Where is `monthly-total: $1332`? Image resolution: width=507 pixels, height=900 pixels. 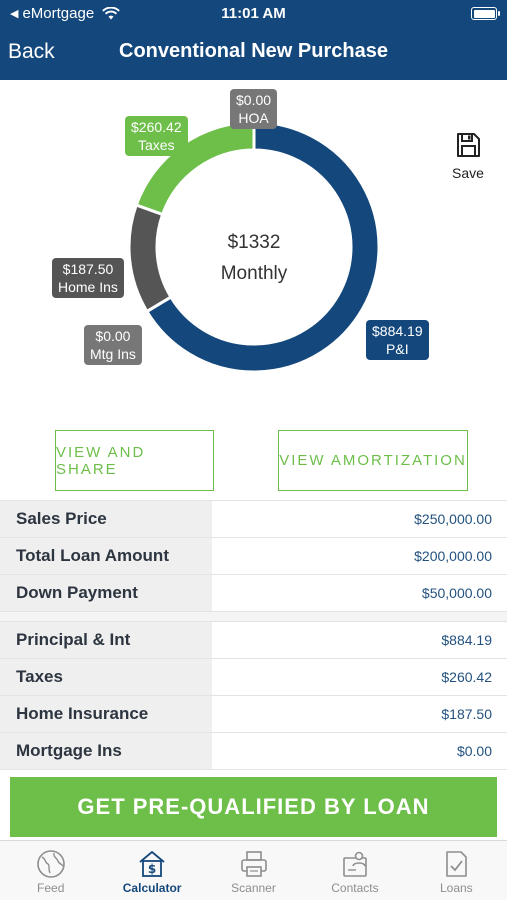 monthly-total: $1332 is located at coordinates (254, 242).